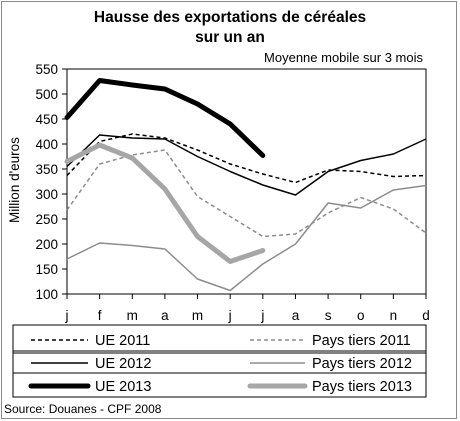 This screenshot has height=421, width=460. What do you see at coordinates (132, 315) in the screenshot?
I see `x-tick-label-2: m` at bounding box center [132, 315].